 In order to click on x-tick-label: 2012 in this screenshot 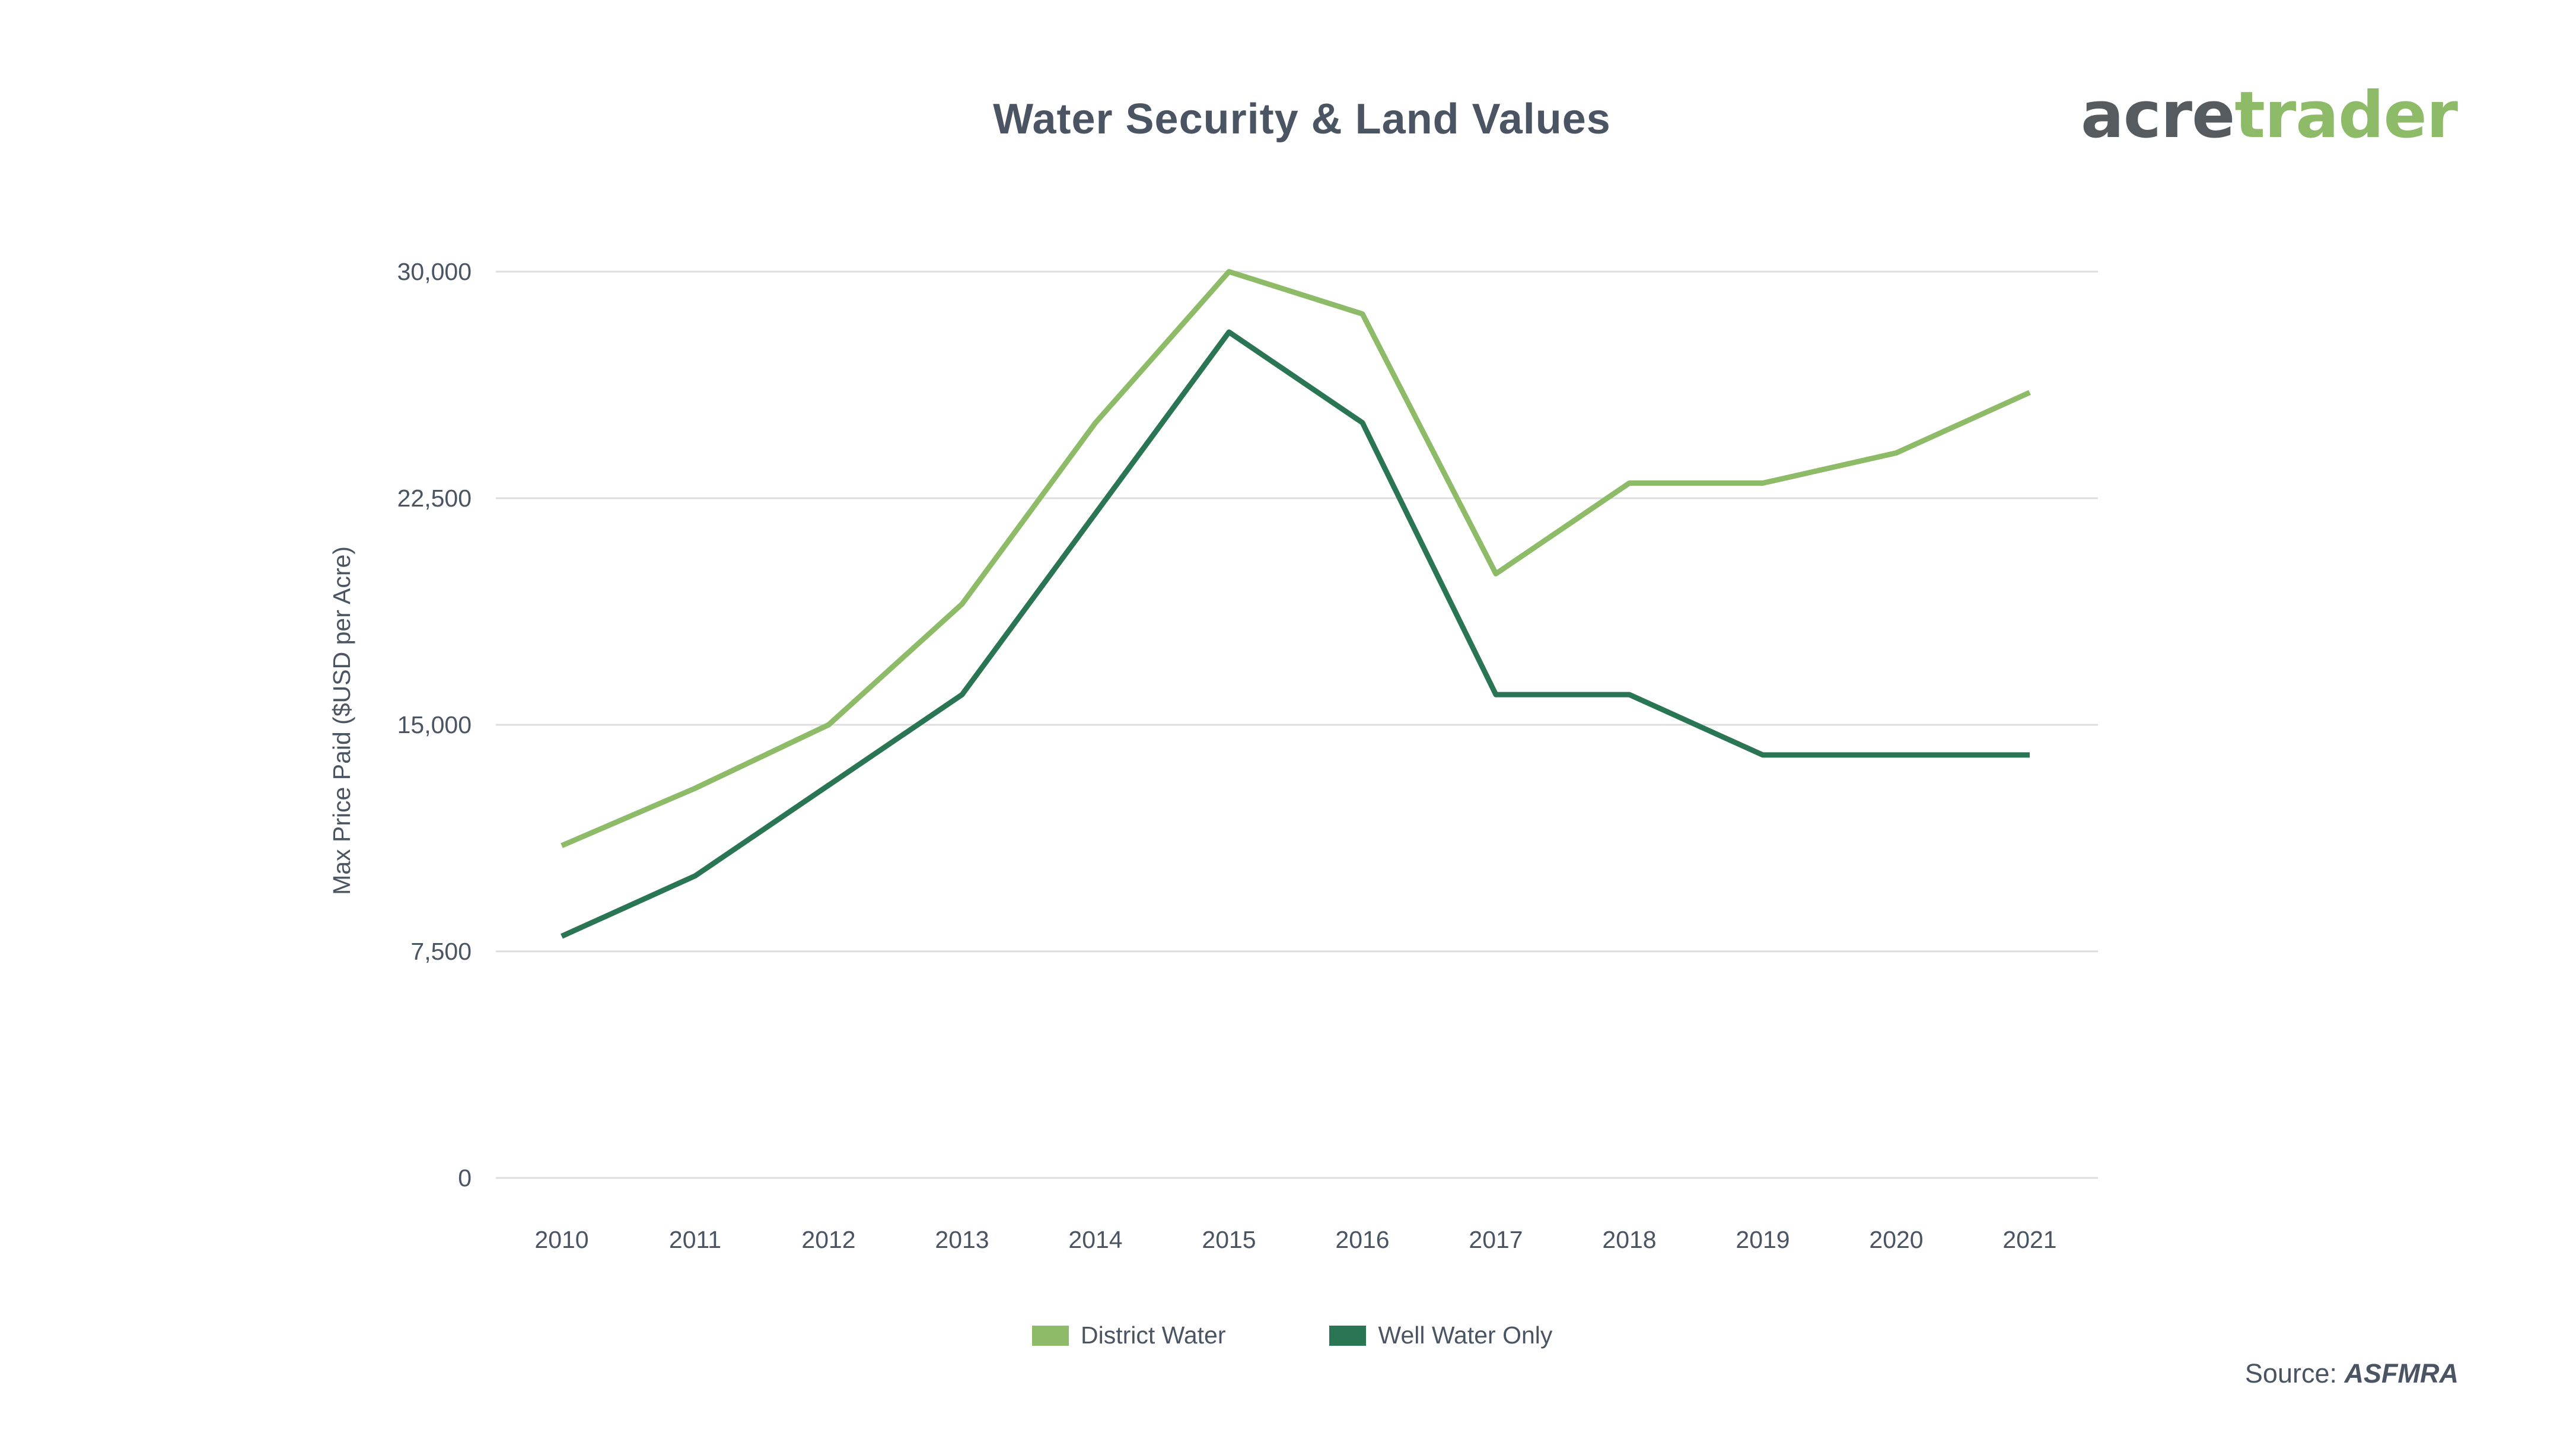, I will do `click(828, 1239)`.